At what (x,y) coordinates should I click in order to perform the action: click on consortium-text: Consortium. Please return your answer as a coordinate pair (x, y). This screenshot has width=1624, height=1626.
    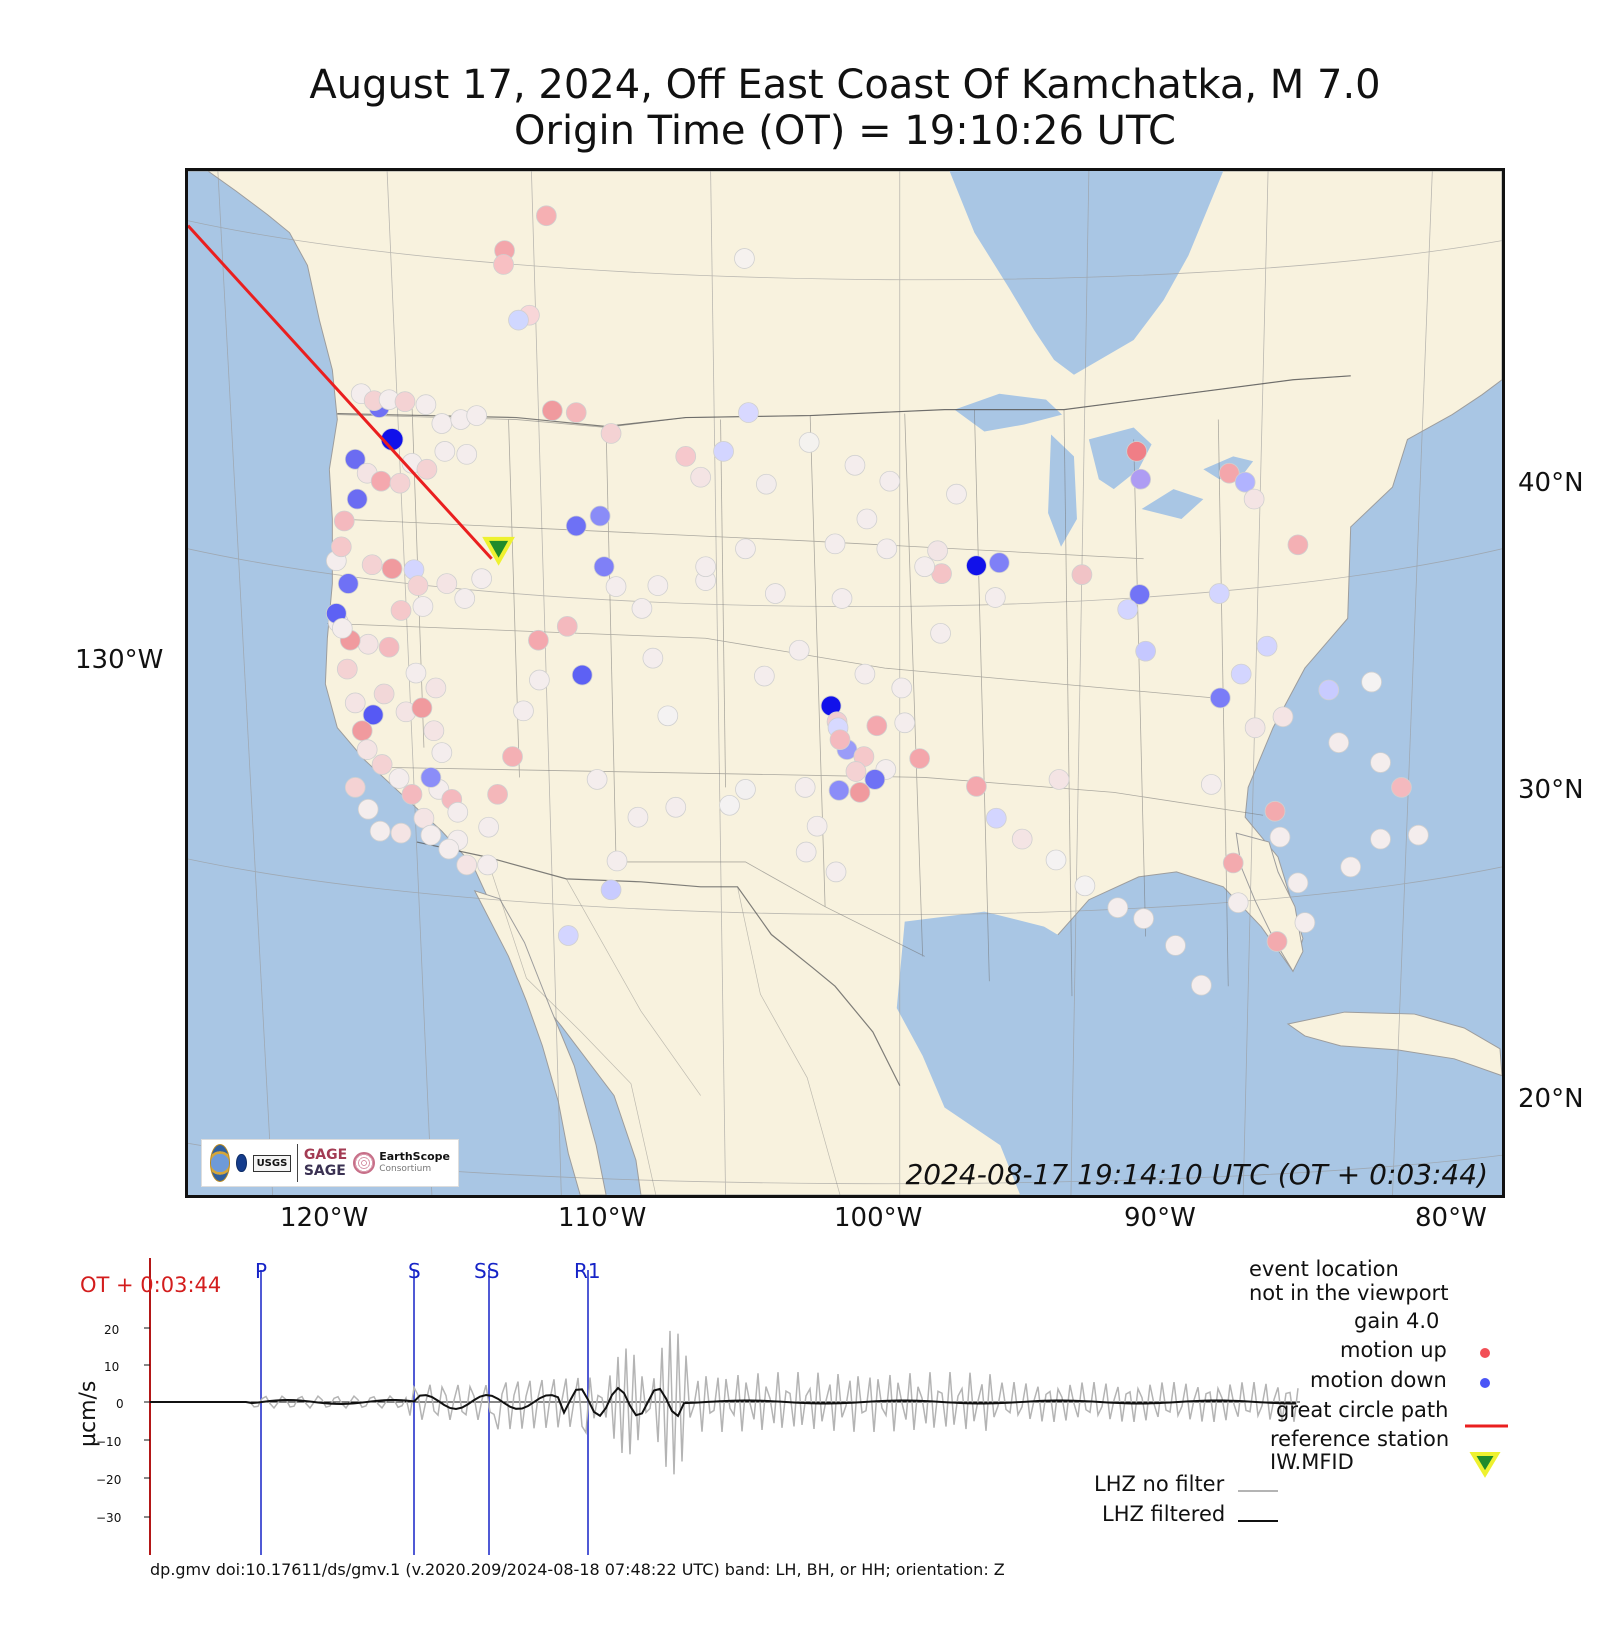
    Looking at the image, I should click on (405, 1169).